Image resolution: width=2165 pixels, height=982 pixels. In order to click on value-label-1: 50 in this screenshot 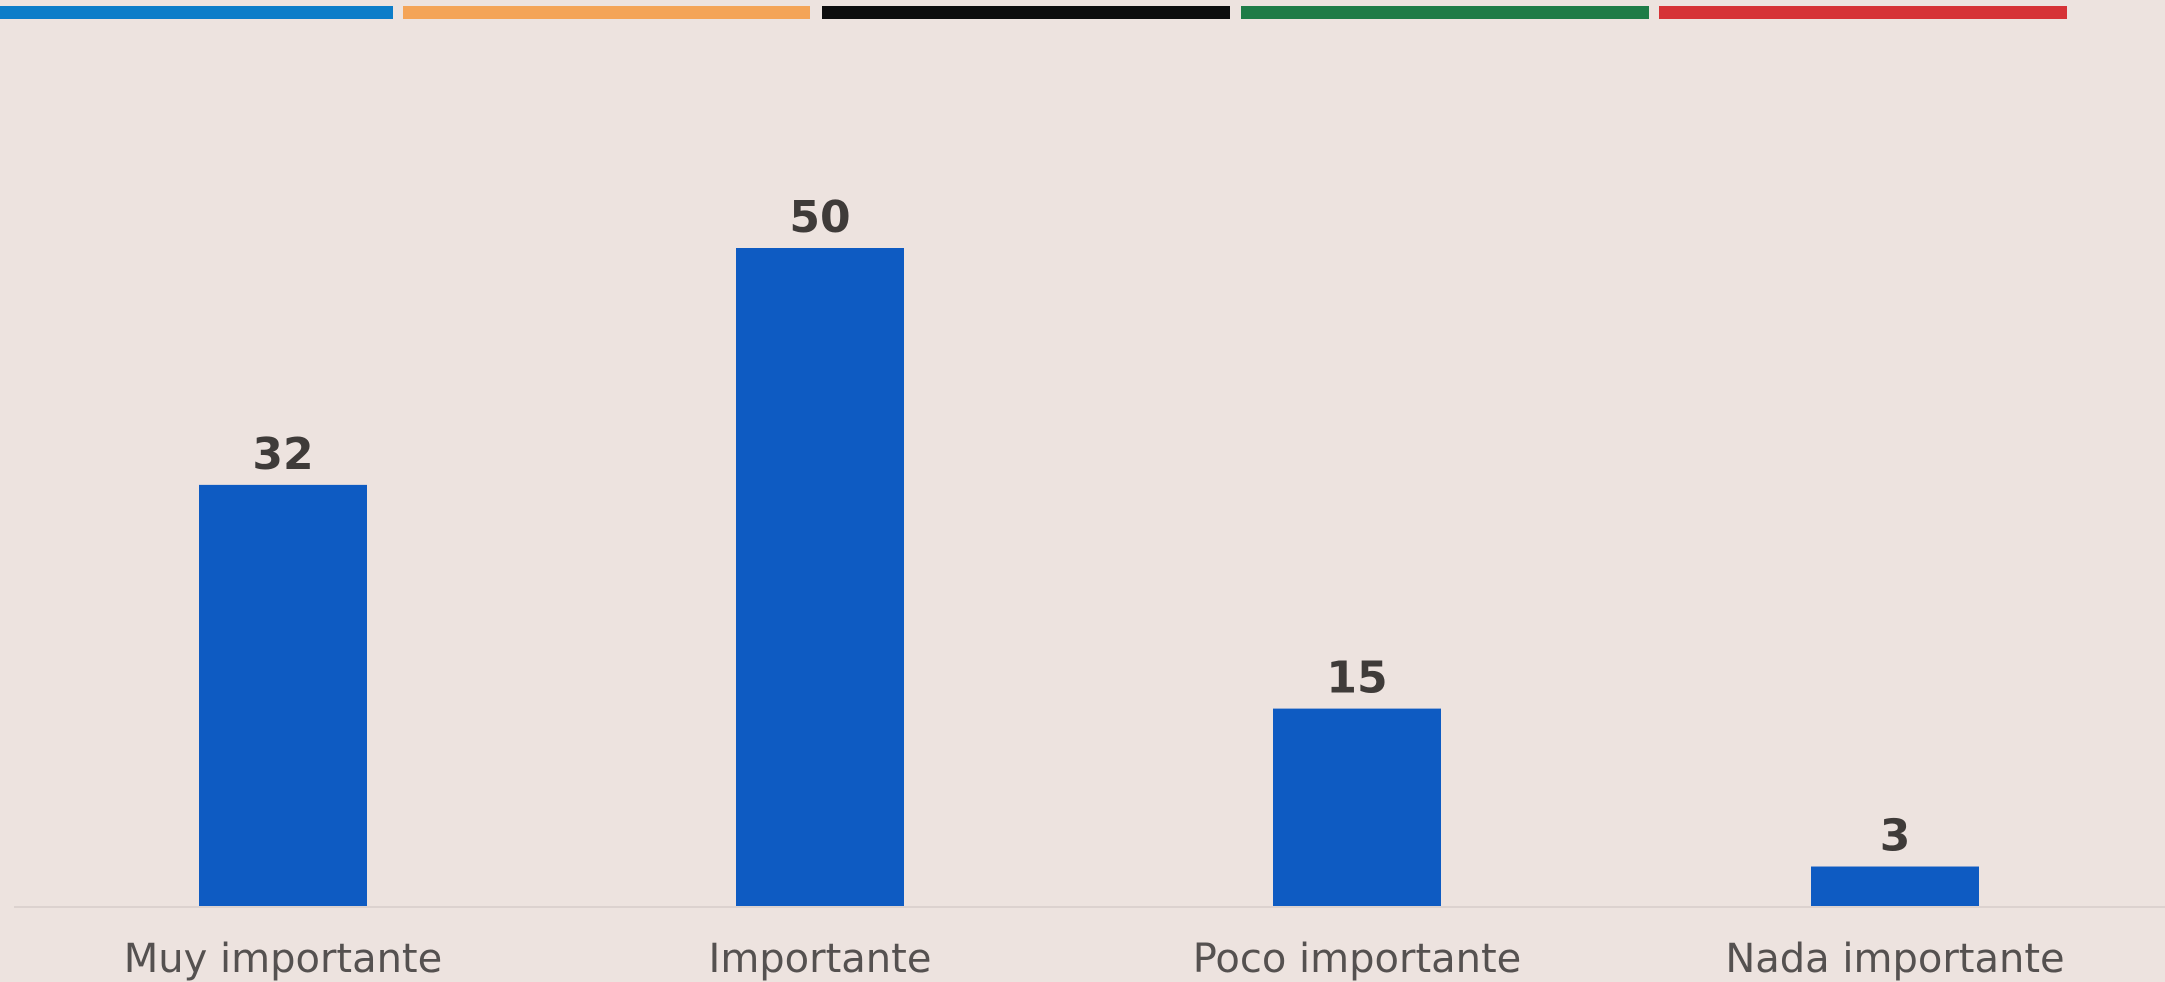, I will do `click(819, 217)`.